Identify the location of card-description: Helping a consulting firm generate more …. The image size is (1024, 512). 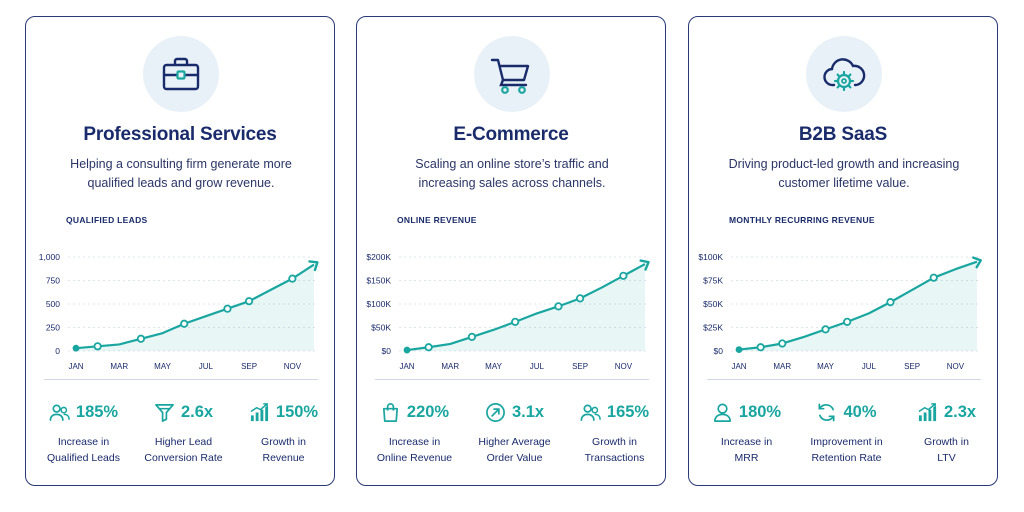
(181, 173).